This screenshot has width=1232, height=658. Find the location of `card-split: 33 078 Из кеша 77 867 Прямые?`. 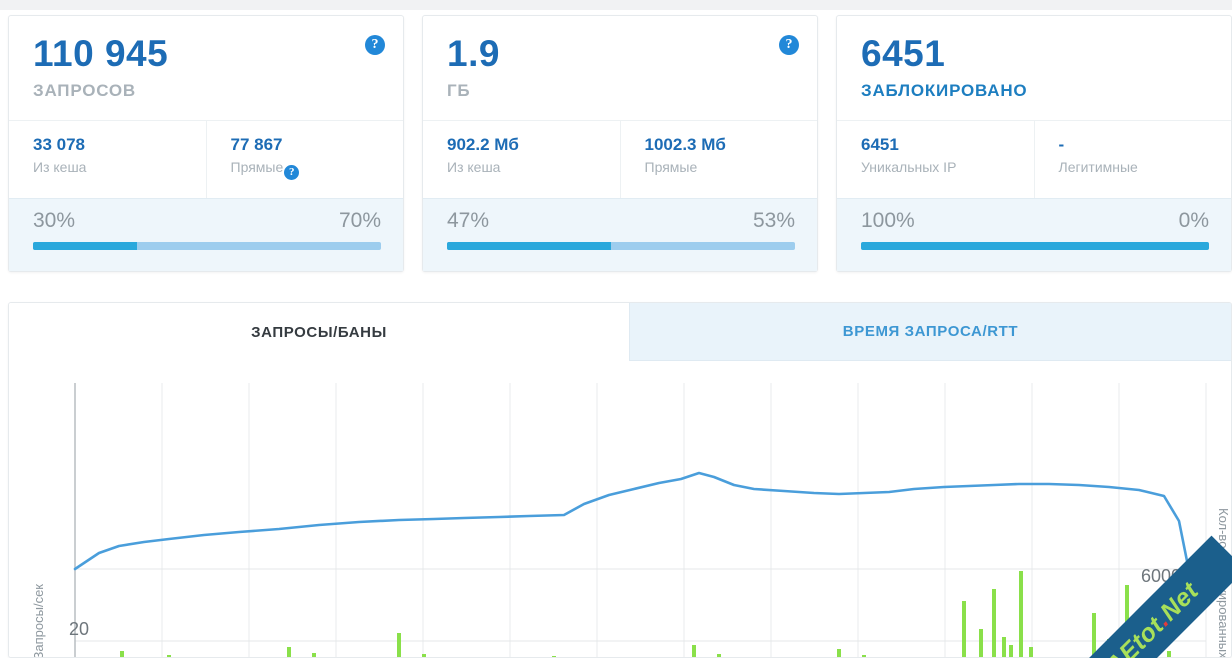

card-split: 33 078 Из кеша 77 867 Прямые? is located at coordinates (206, 159).